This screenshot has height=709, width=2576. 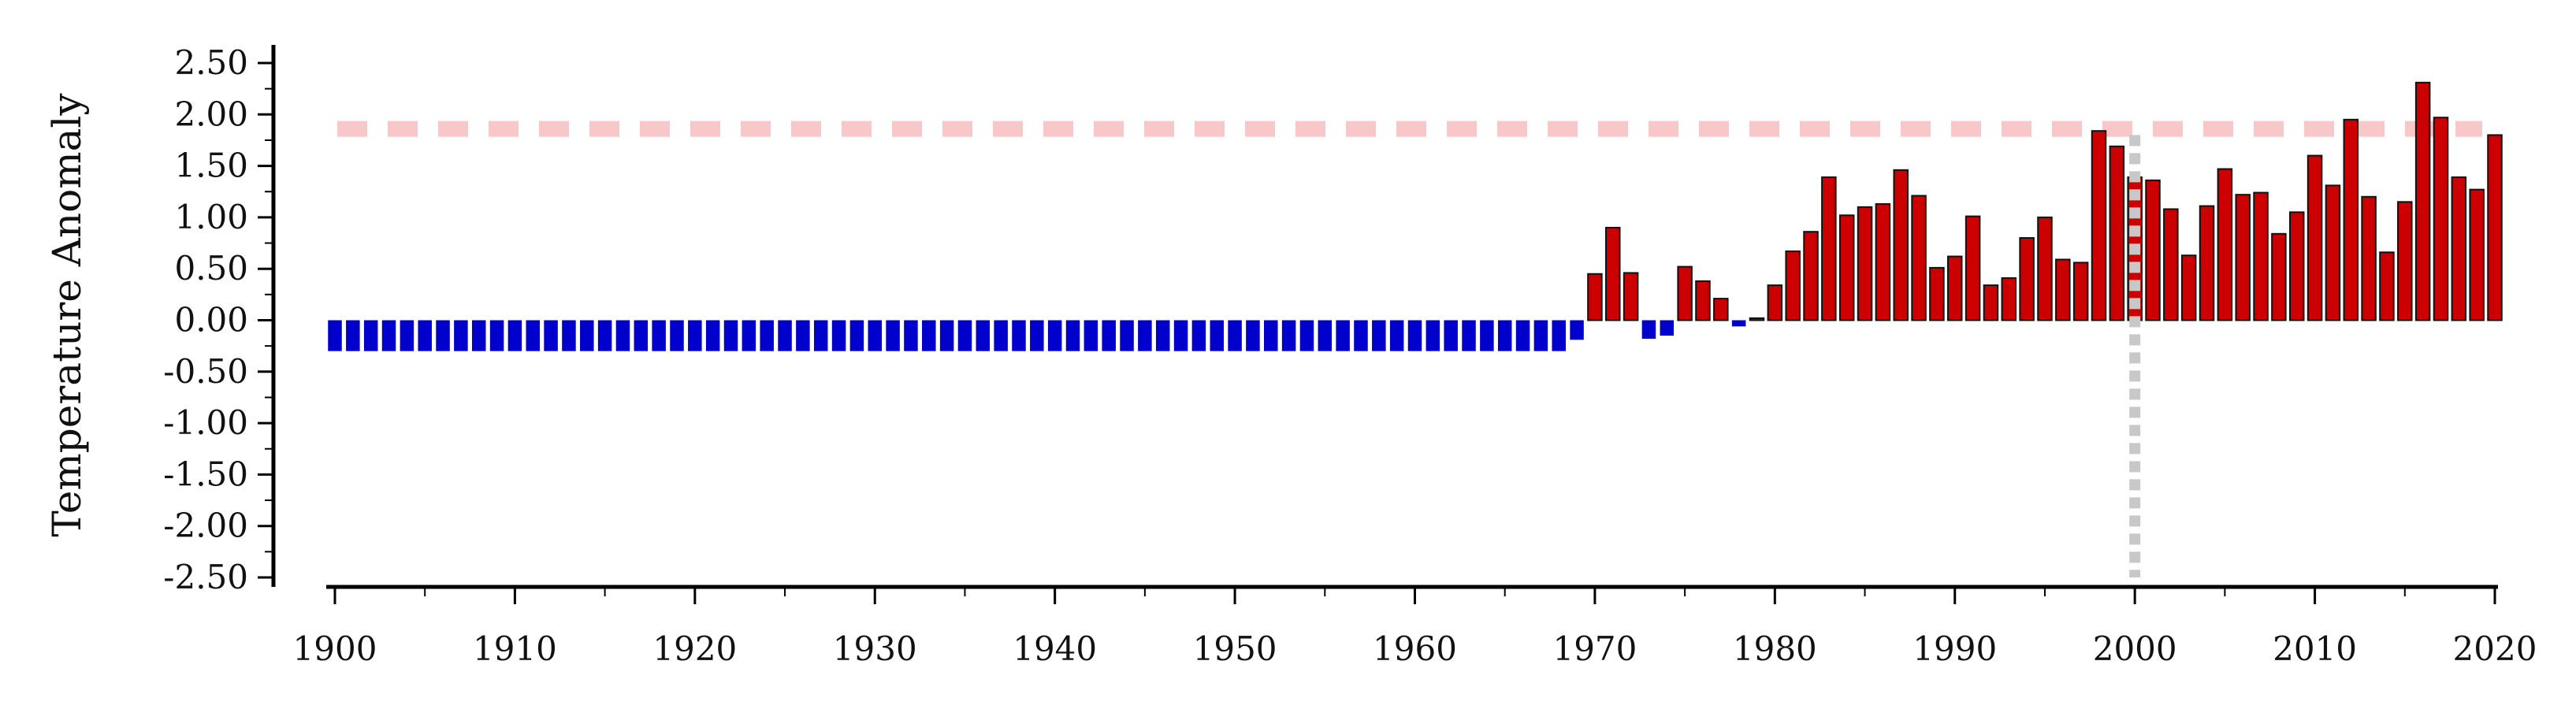 I want to click on bar-1970, so click(x=1595, y=297).